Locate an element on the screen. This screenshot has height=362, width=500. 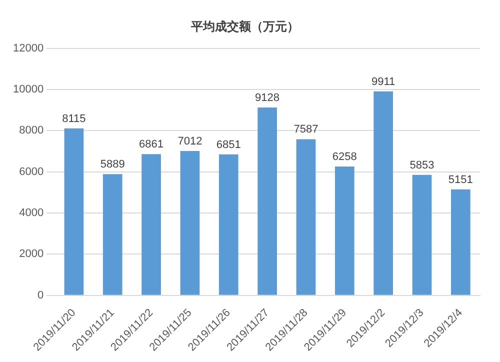
y-tick-label: 4000 is located at coordinates (31, 213).